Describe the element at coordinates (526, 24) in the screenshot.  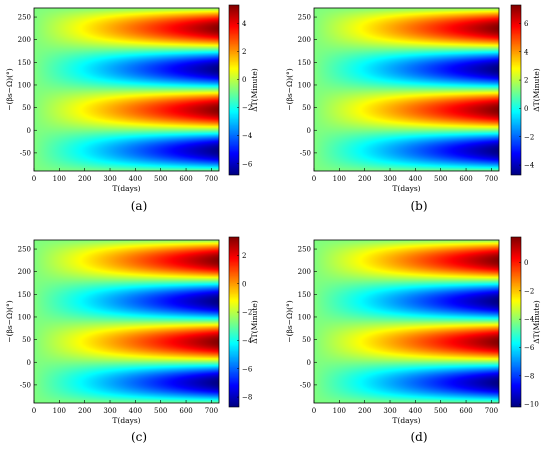
I see `colorbar-tick-label: 6` at that location.